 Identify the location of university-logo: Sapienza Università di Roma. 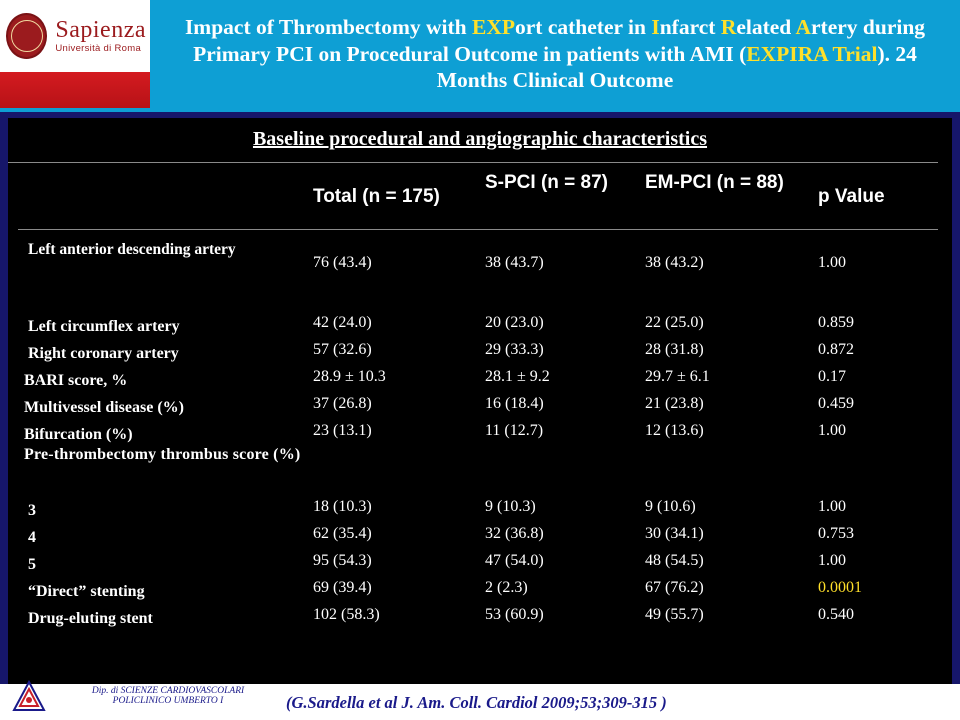
(76, 36).